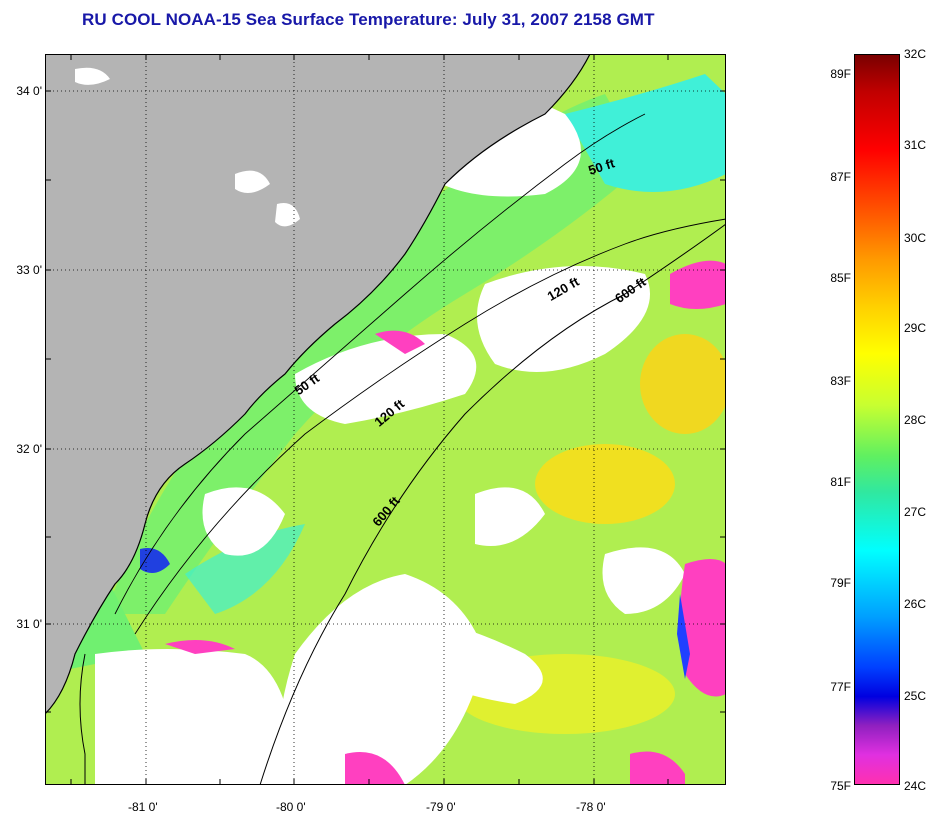  Describe the element at coordinates (840, 381) in the screenshot. I see `colorbar-f-83: 83F` at that location.